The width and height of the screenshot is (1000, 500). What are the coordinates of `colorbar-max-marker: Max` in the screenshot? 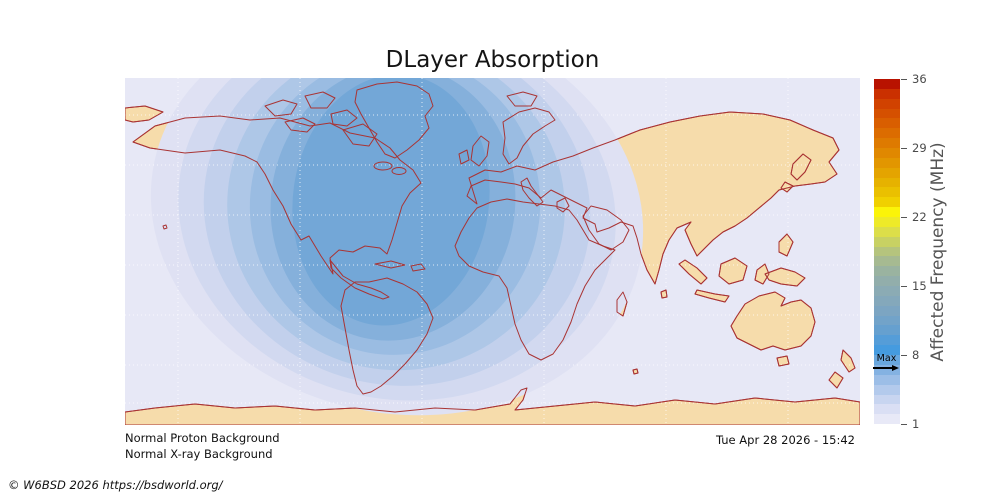 It's located at (886, 362).